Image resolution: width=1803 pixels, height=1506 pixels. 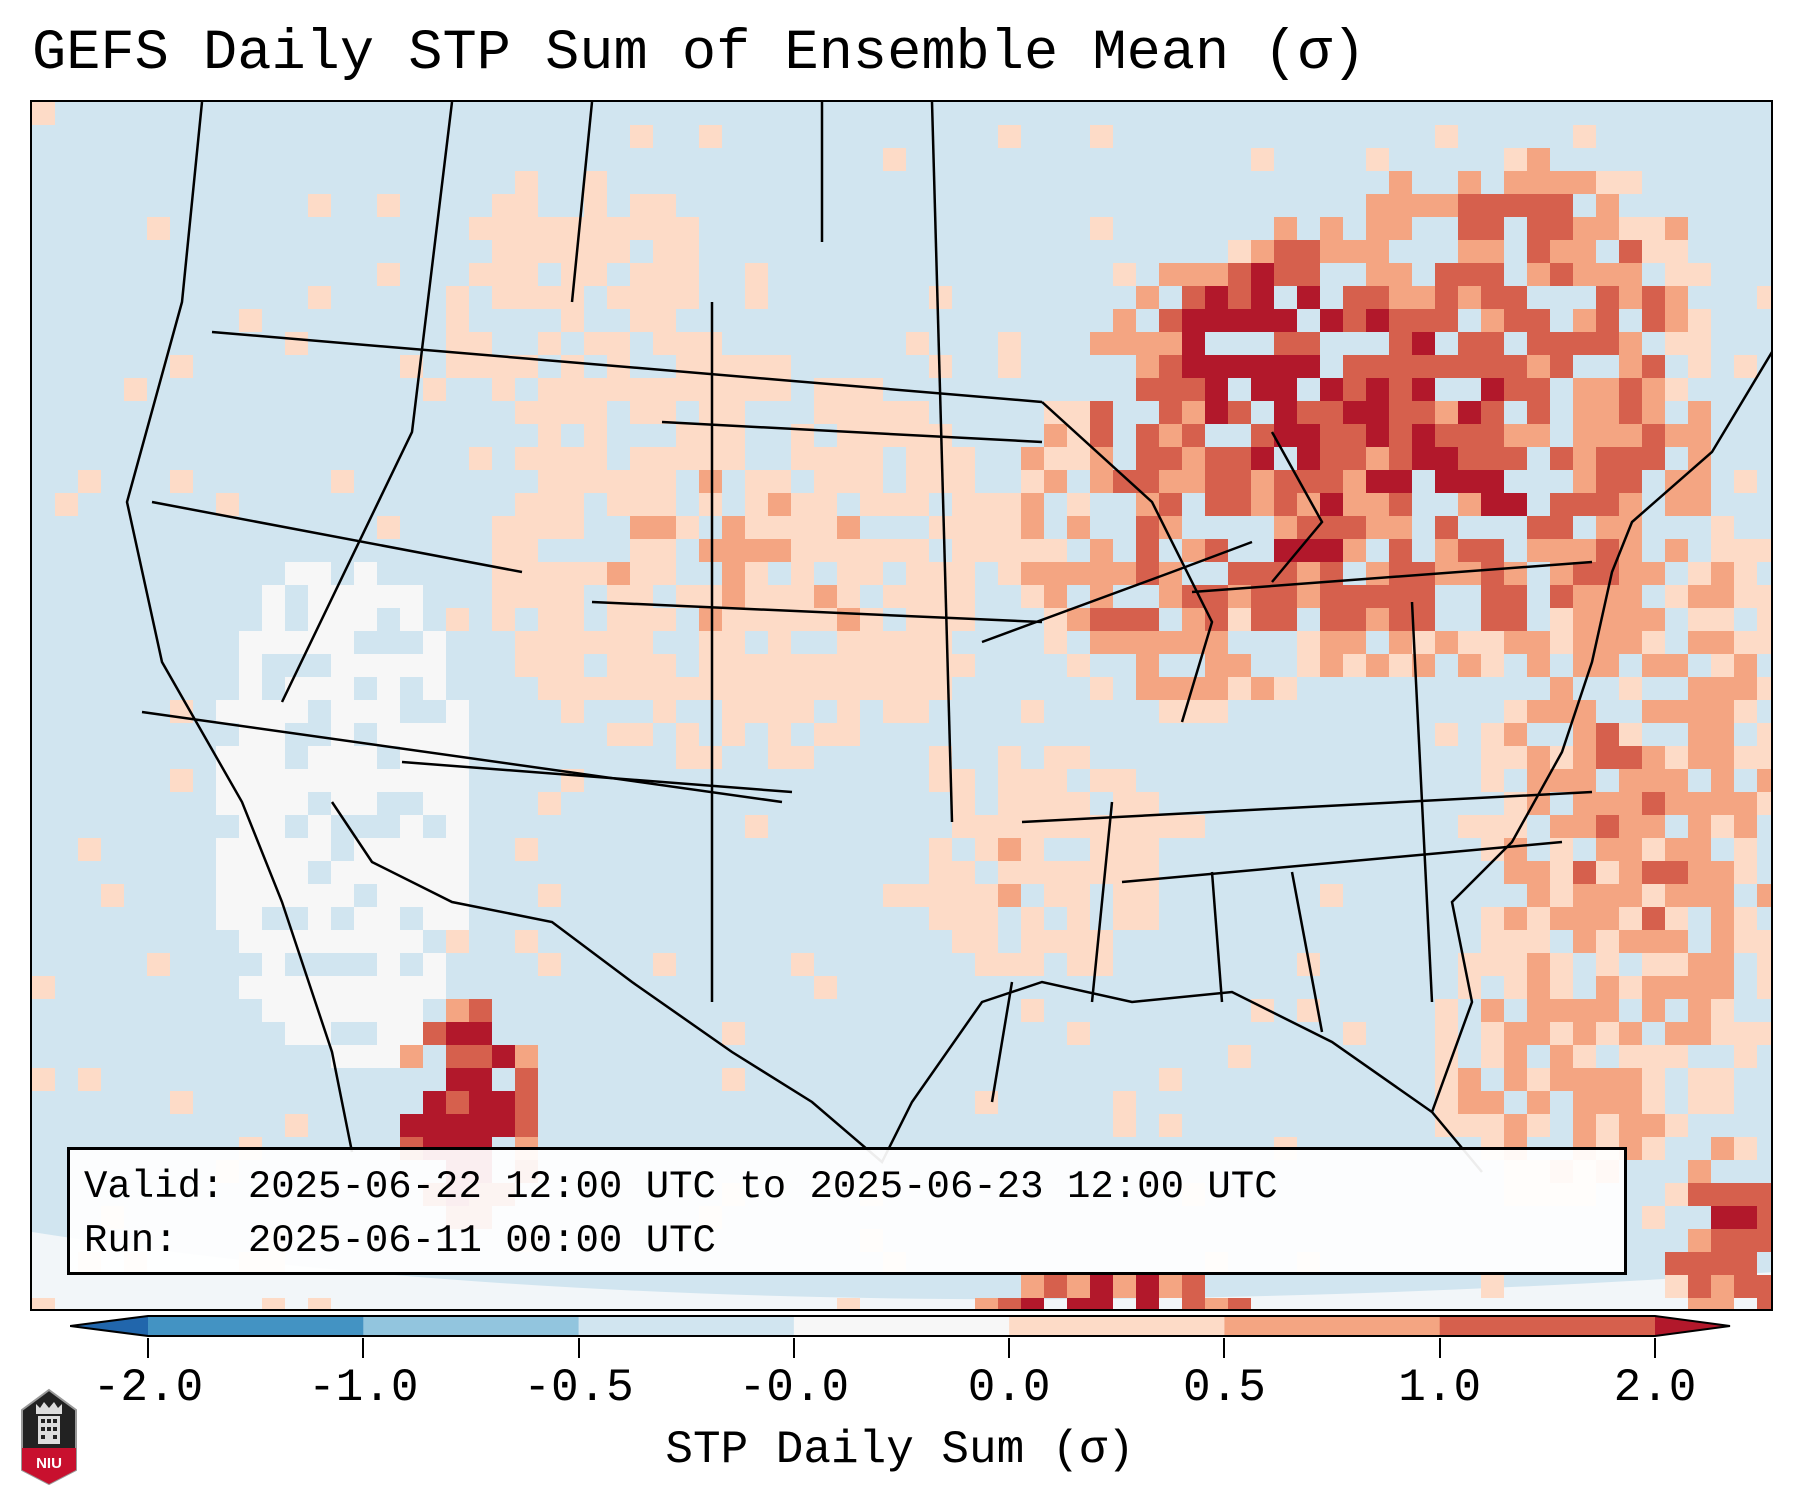 What do you see at coordinates (582, 202) in the screenshot?
I see `boundary-line` at bounding box center [582, 202].